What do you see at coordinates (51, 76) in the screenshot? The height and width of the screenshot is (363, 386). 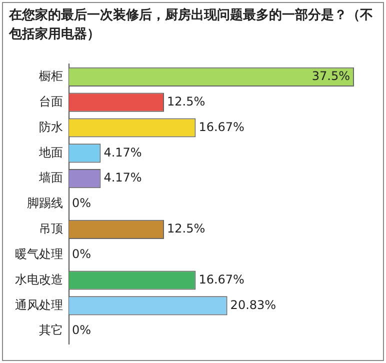 I see `y-tick-label: 橱柜` at bounding box center [51, 76].